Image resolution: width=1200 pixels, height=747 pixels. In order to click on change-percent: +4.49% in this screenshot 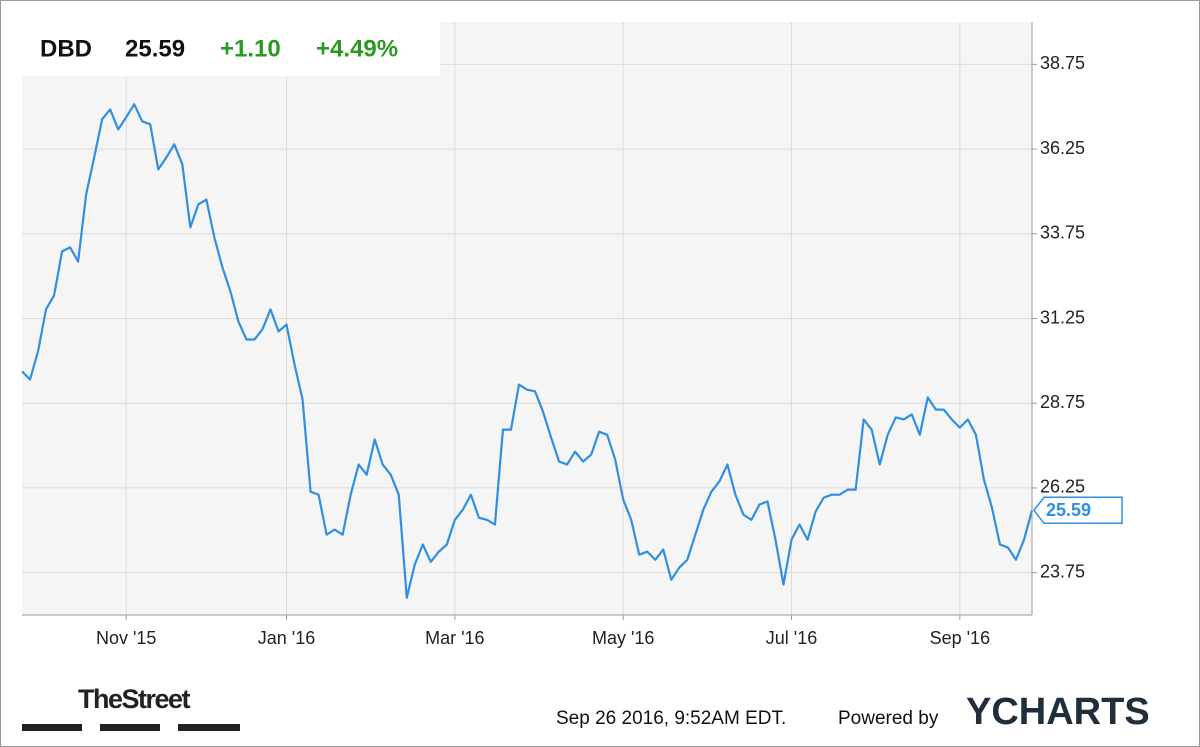, I will do `click(357, 48)`.